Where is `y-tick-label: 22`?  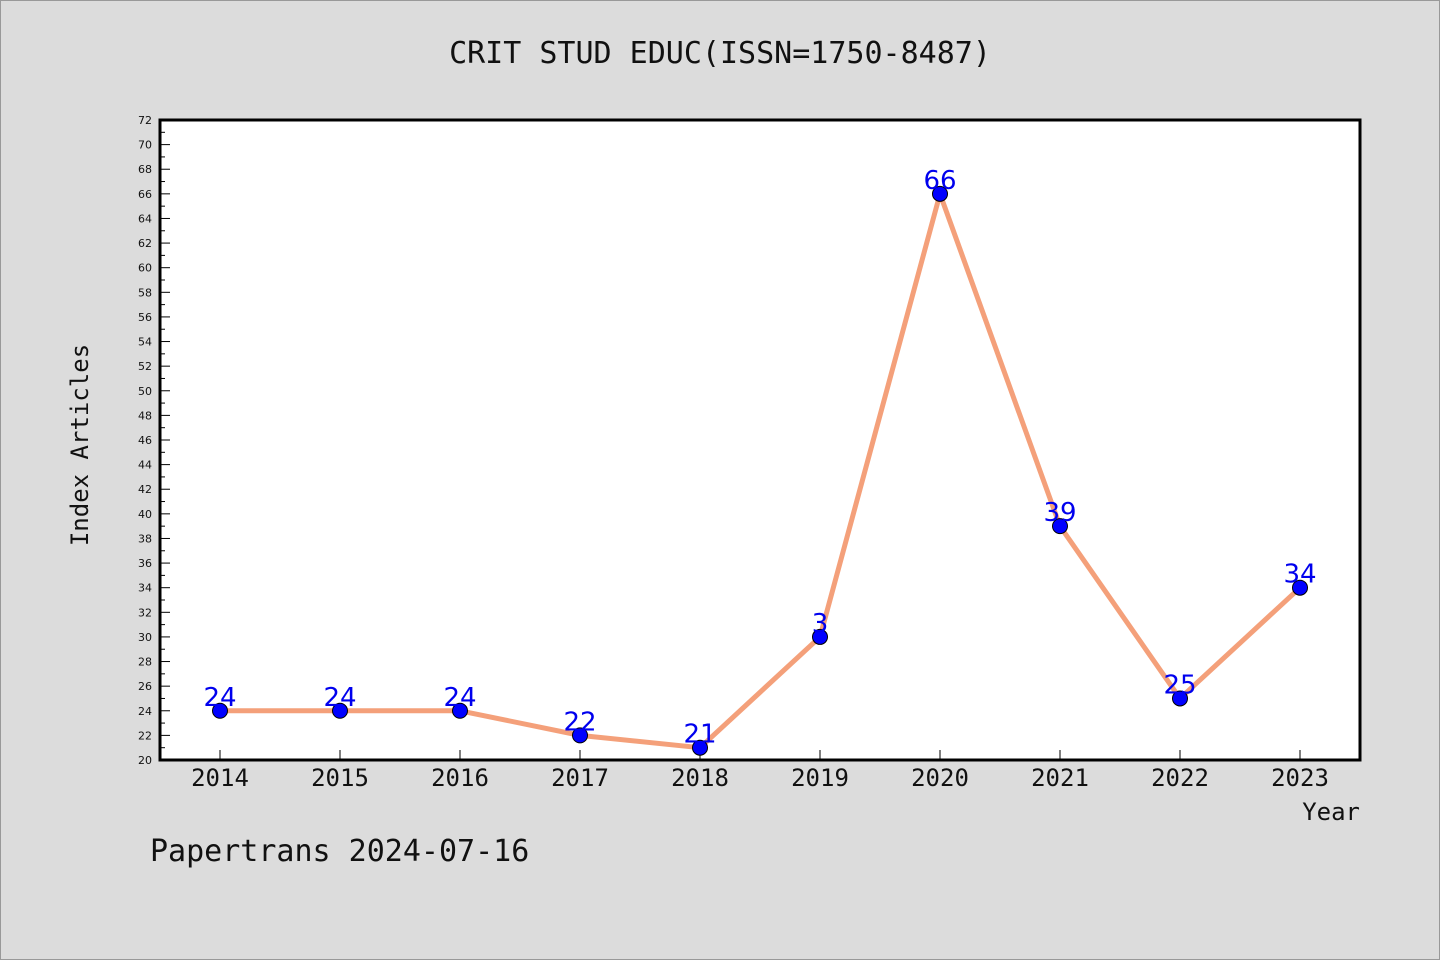
y-tick-label: 22 is located at coordinates (145, 735).